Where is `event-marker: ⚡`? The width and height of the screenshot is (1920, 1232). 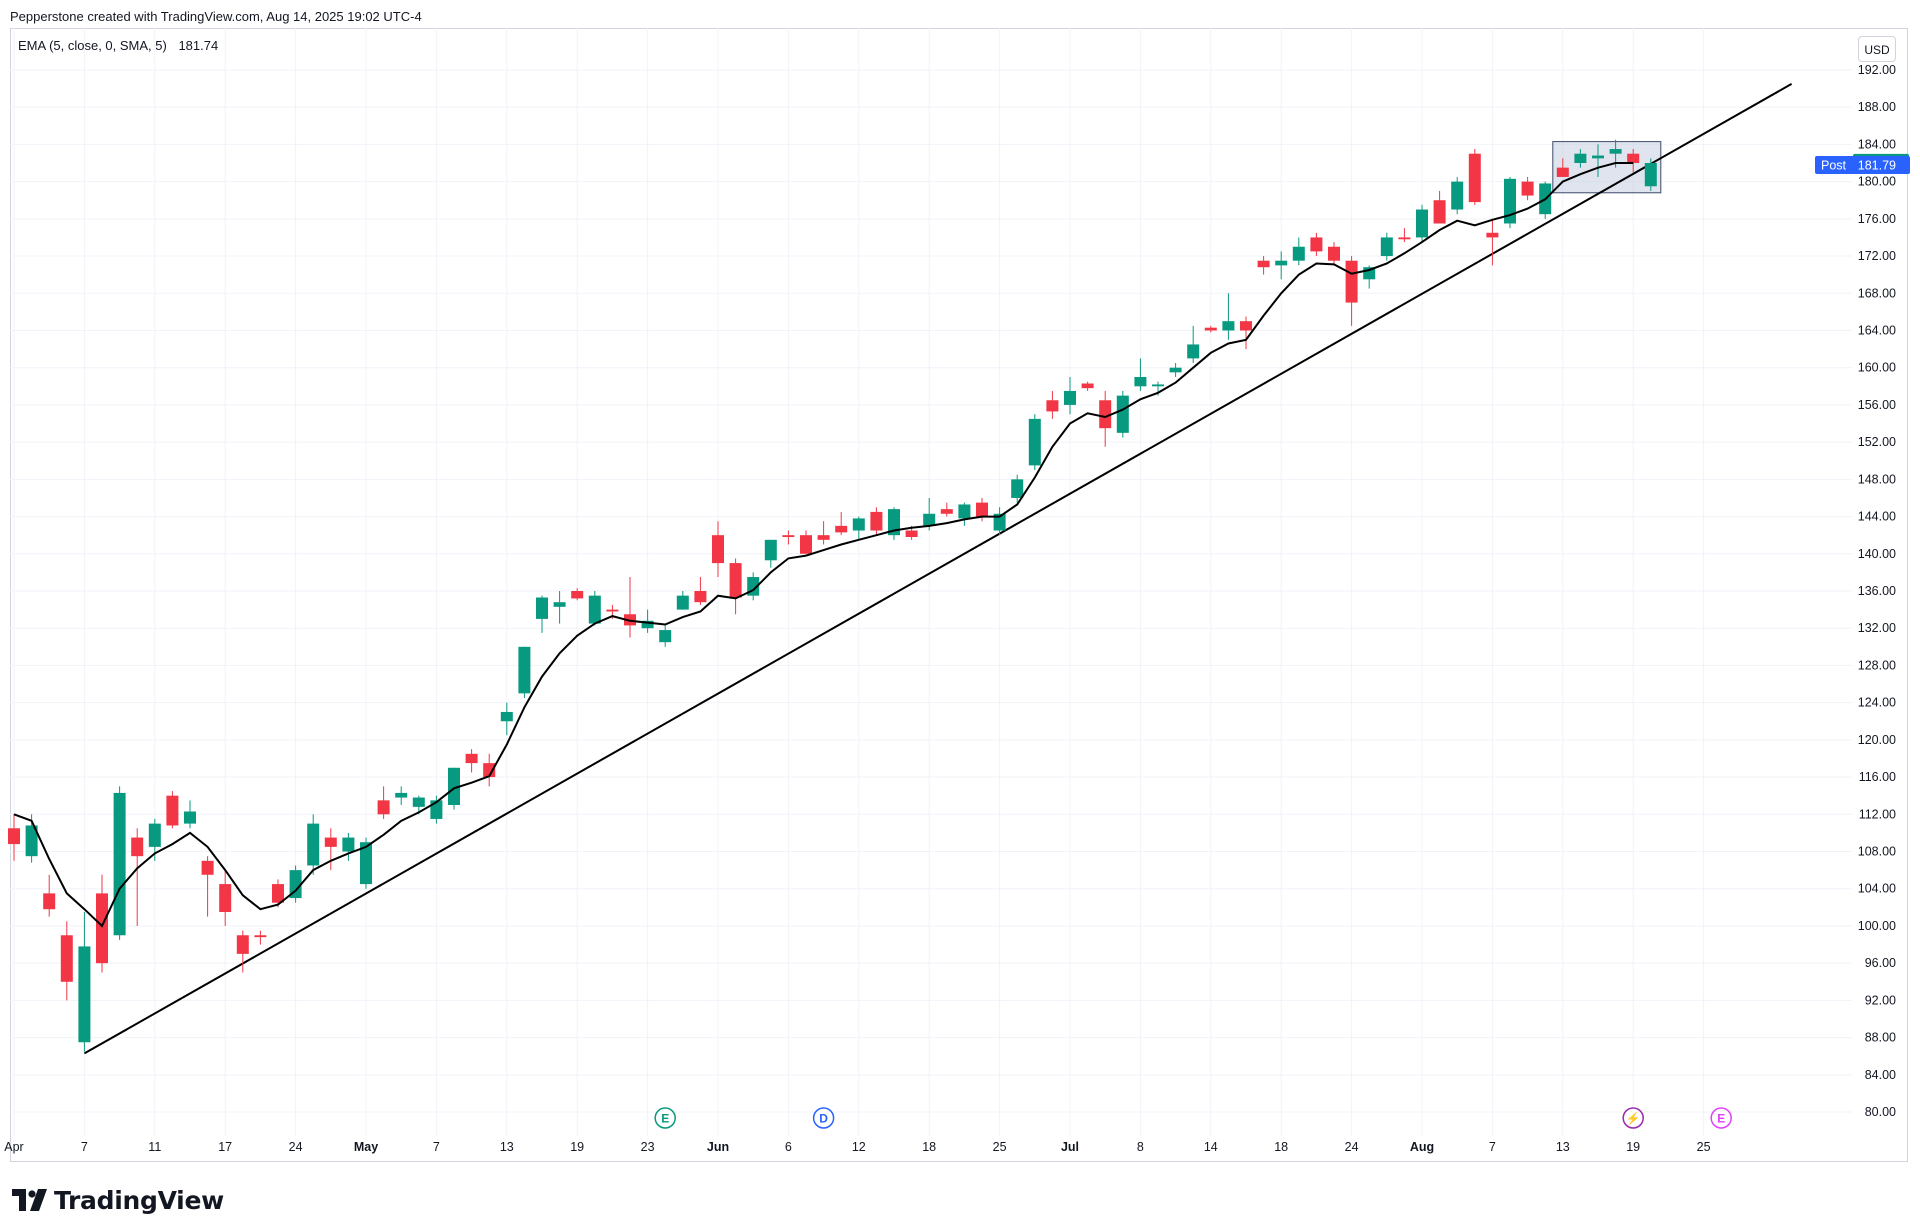
event-marker: ⚡ is located at coordinates (1633, 1118).